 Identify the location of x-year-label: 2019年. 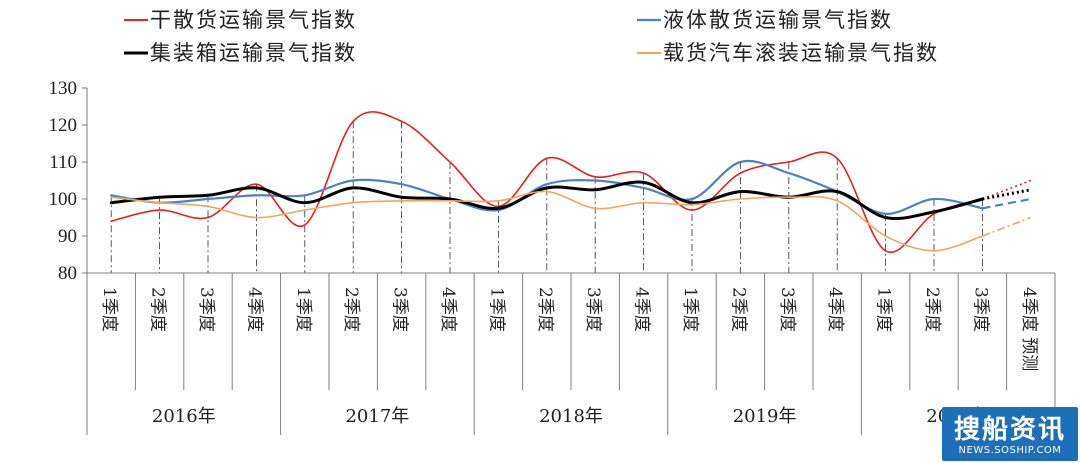
(765, 416).